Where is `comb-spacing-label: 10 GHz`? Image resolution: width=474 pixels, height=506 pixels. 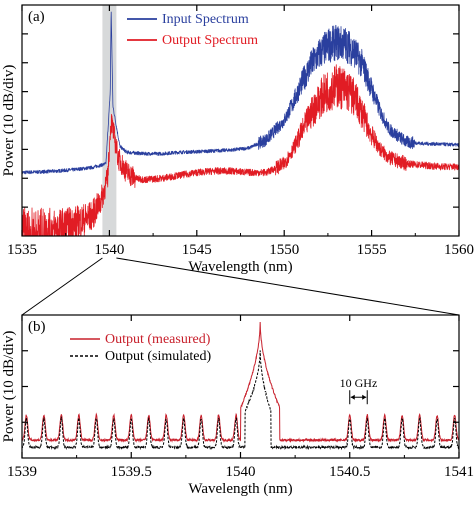 comb-spacing-label: 10 GHz is located at coordinates (359, 383).